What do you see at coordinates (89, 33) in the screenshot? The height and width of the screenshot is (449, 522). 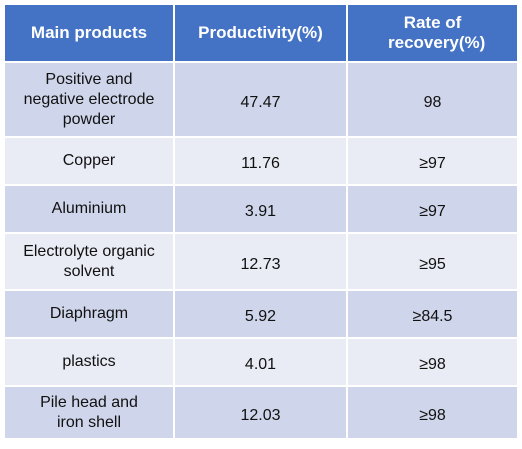 I see `header-main-products: Main products` at bounding box center [89, 33].